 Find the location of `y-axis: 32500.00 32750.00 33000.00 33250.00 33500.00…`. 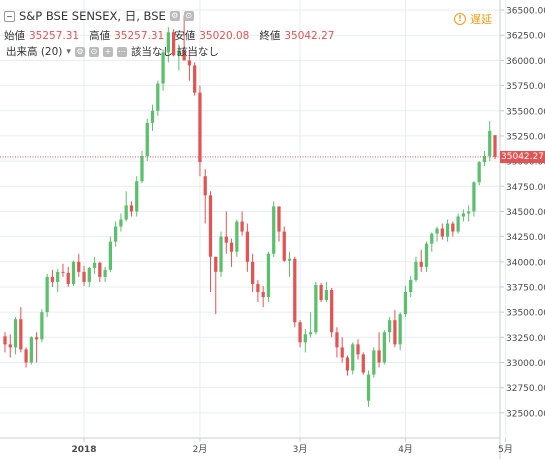

y-axis: 32500.00 32750.00 33000.00 33250.00 33500.00… is located at coordinates (522, 229).